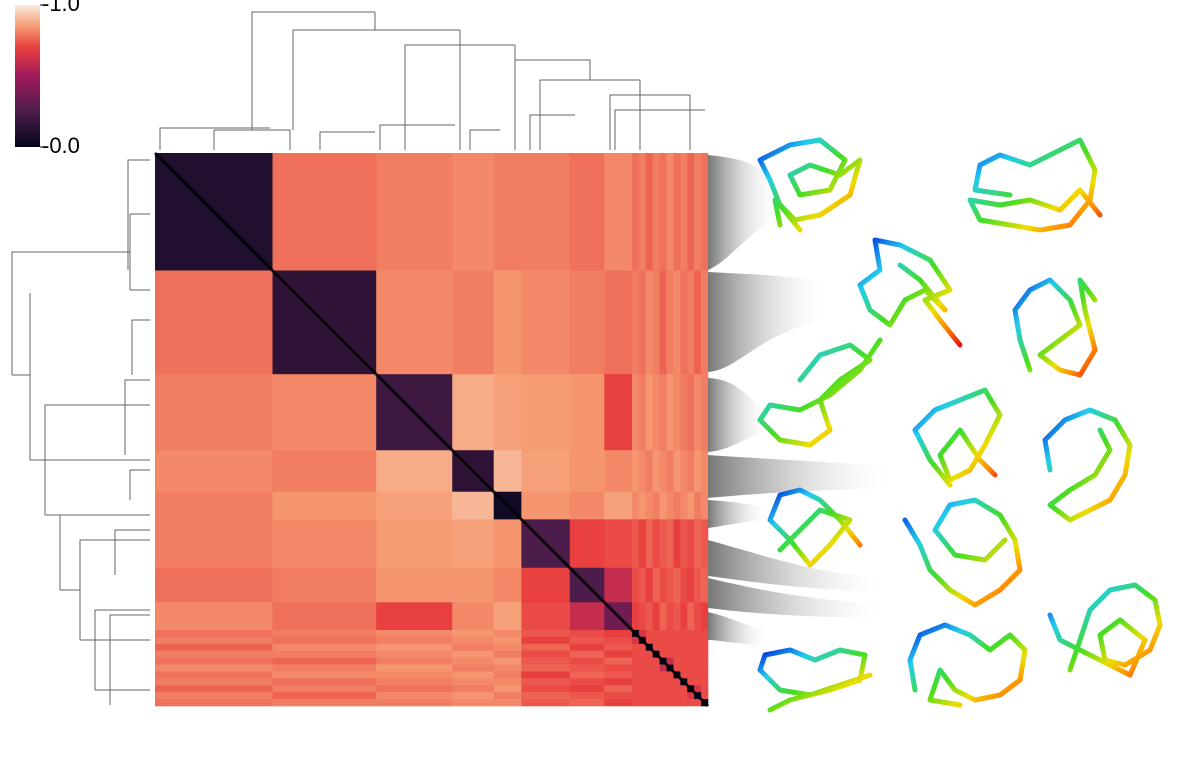 The height and width of the screenshot is (774, 1181). I want to click on colorbar, so click(27, 76).